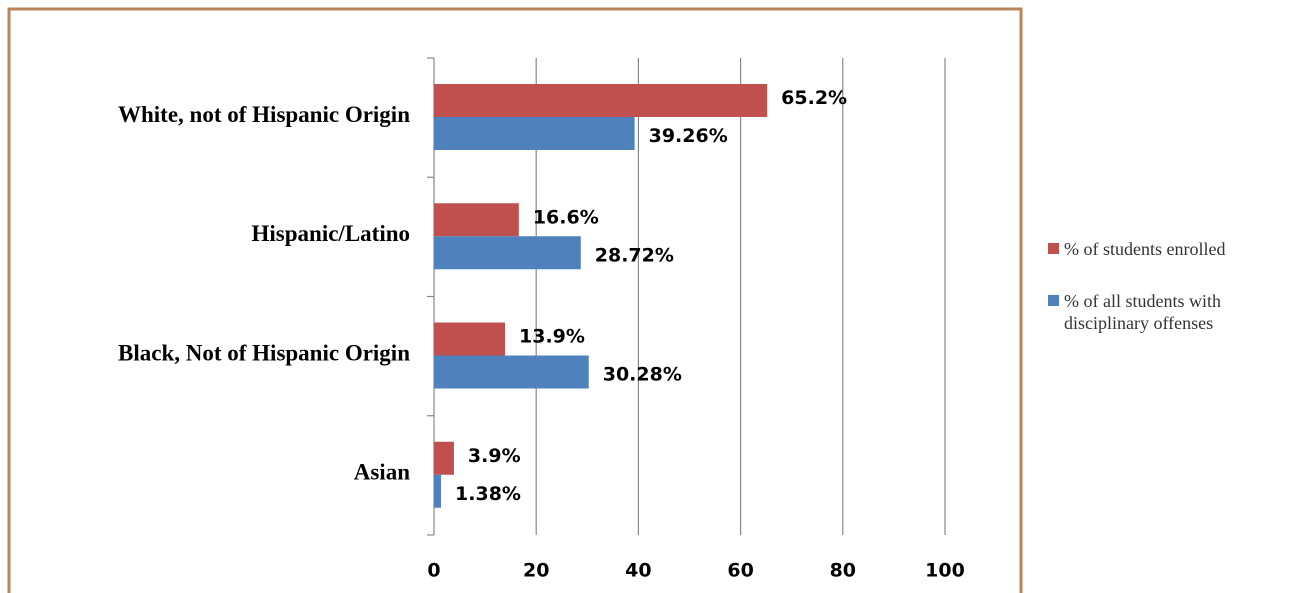  I want to click on value-label: 13.9%, so click(552, 337).